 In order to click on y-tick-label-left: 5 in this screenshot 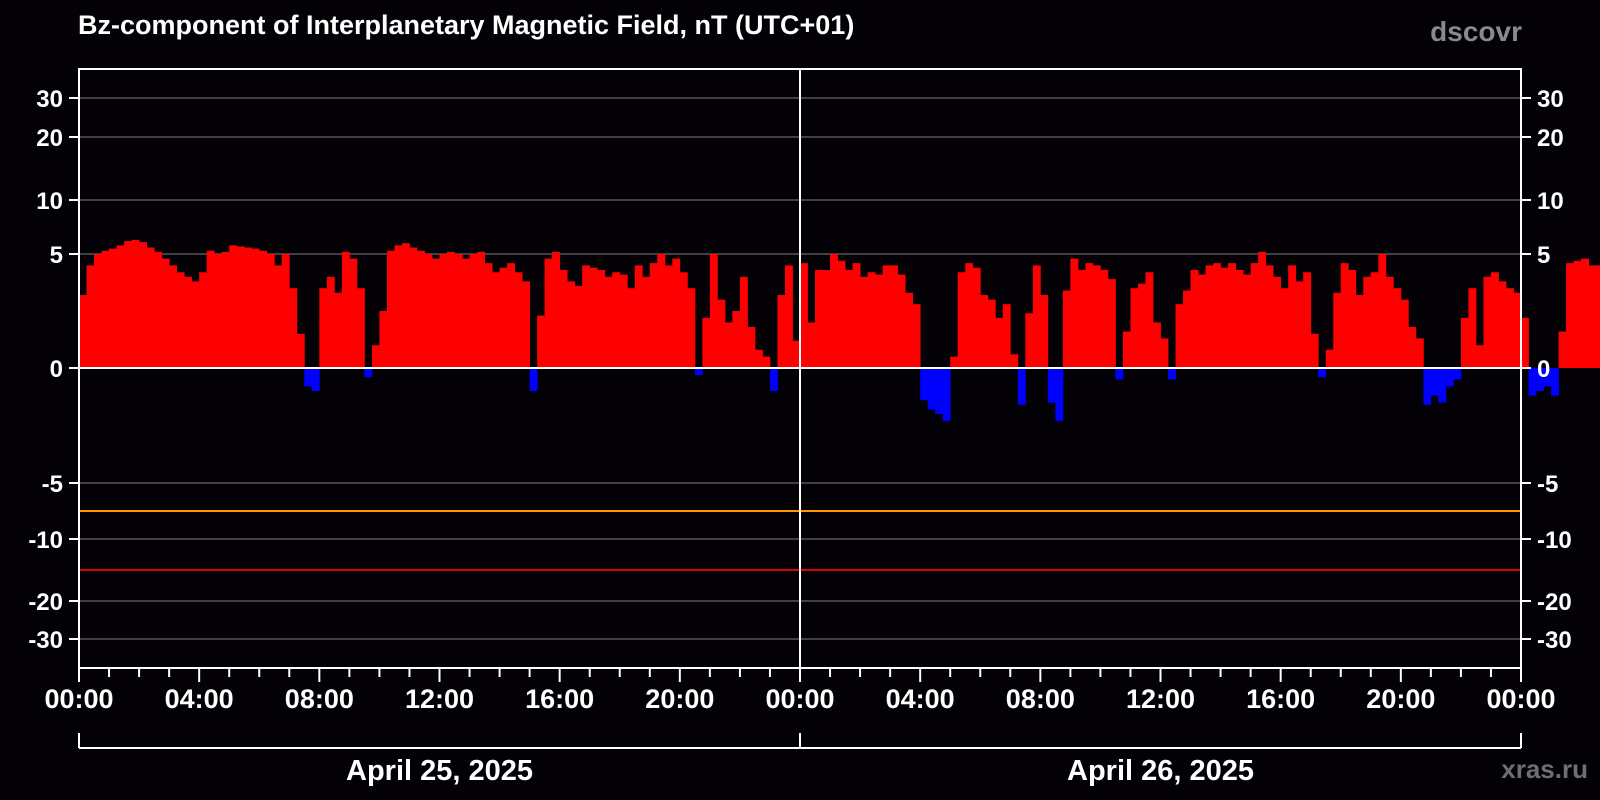, I will do `click(56, 255)`.